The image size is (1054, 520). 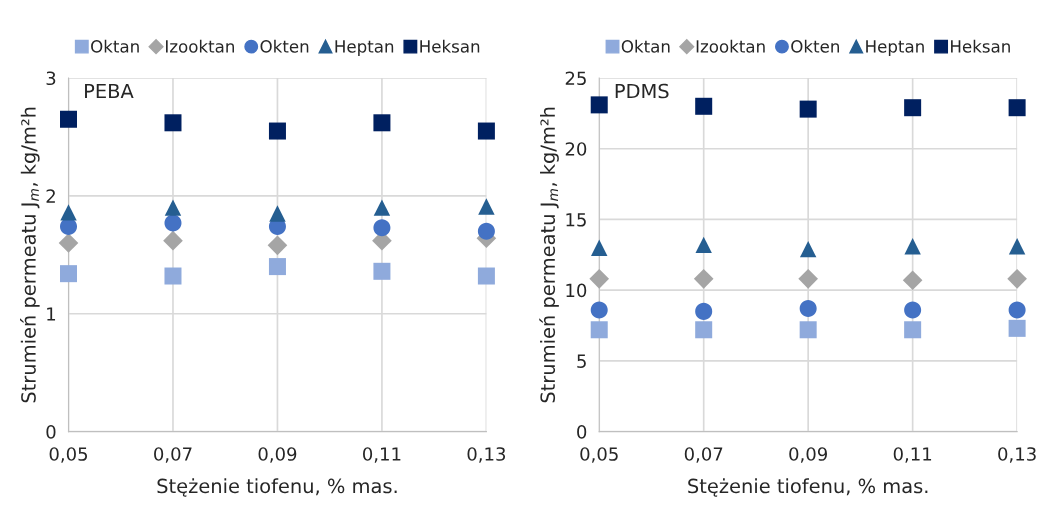 I want to click on y-tick-label: 20, so click(x=576, y=149).